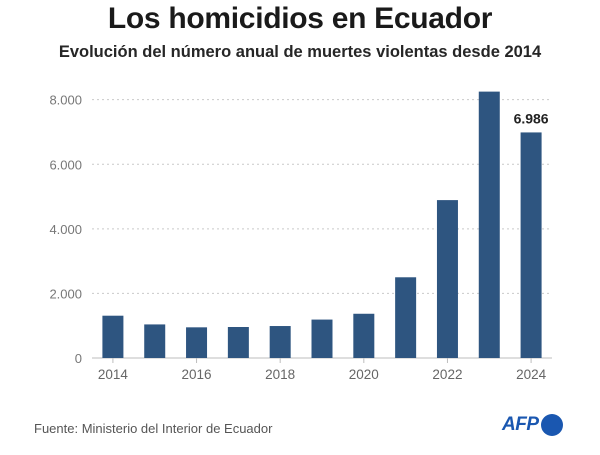  I want to click on bar-2015, so click(155, 341).